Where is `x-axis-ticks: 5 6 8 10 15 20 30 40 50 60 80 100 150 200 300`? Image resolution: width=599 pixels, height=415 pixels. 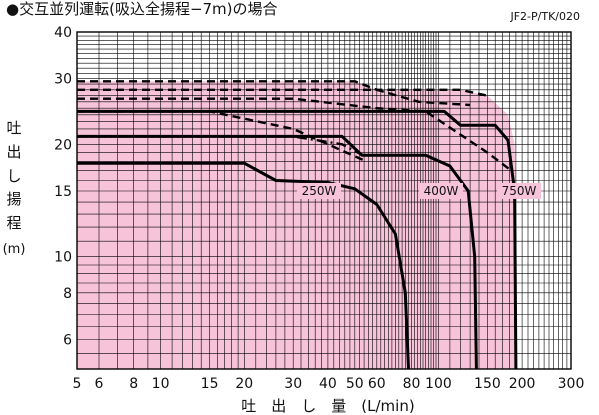
x-axis-ticks: 5 6 8 10 15 20 30 40 50 60 80 100 150 200 300 is located at coordinates (329, 384).